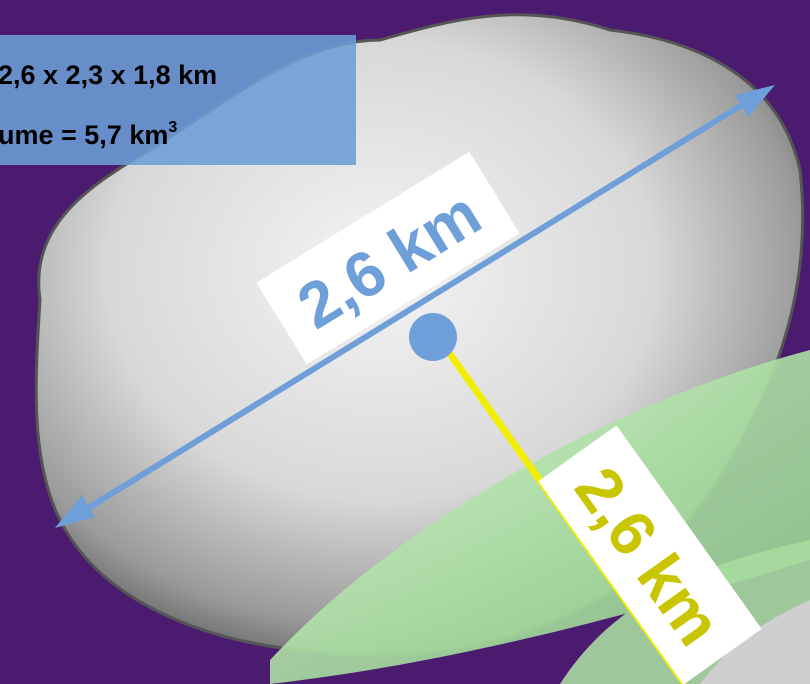 Image resolution: width=810 pixels, height=684 pixels. I want to click on volume-text: ume = 5,7 km3, so click(88, 134).